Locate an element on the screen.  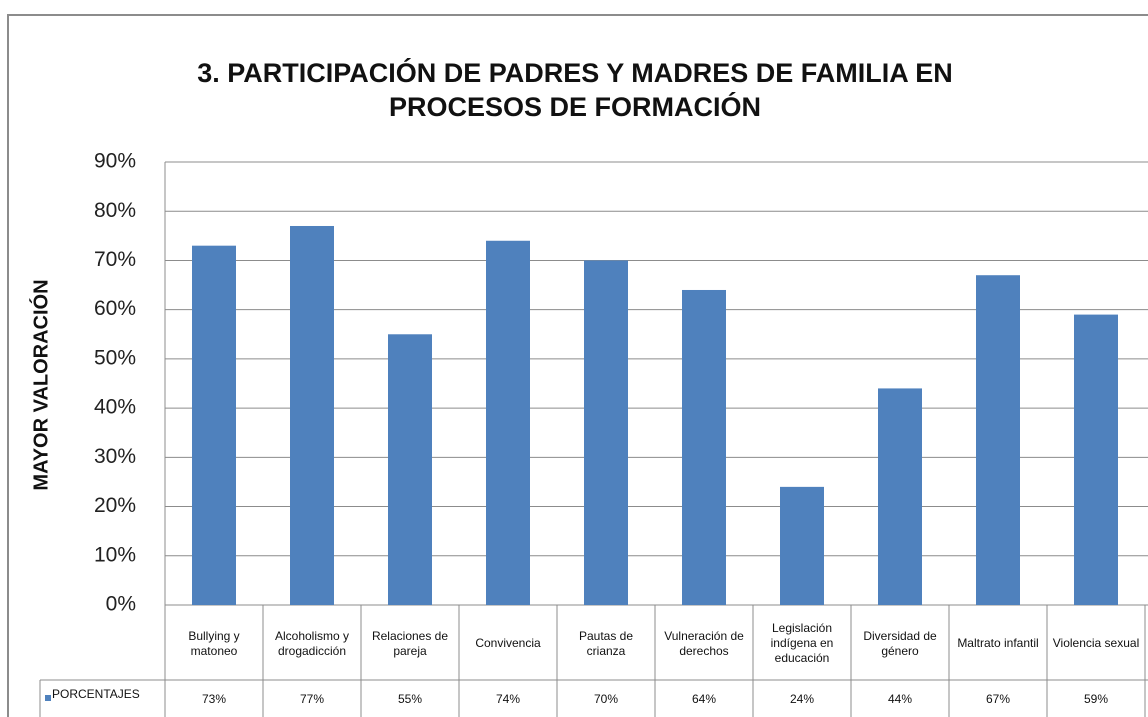
value-label: 73% is located at coordinates (214, 698).